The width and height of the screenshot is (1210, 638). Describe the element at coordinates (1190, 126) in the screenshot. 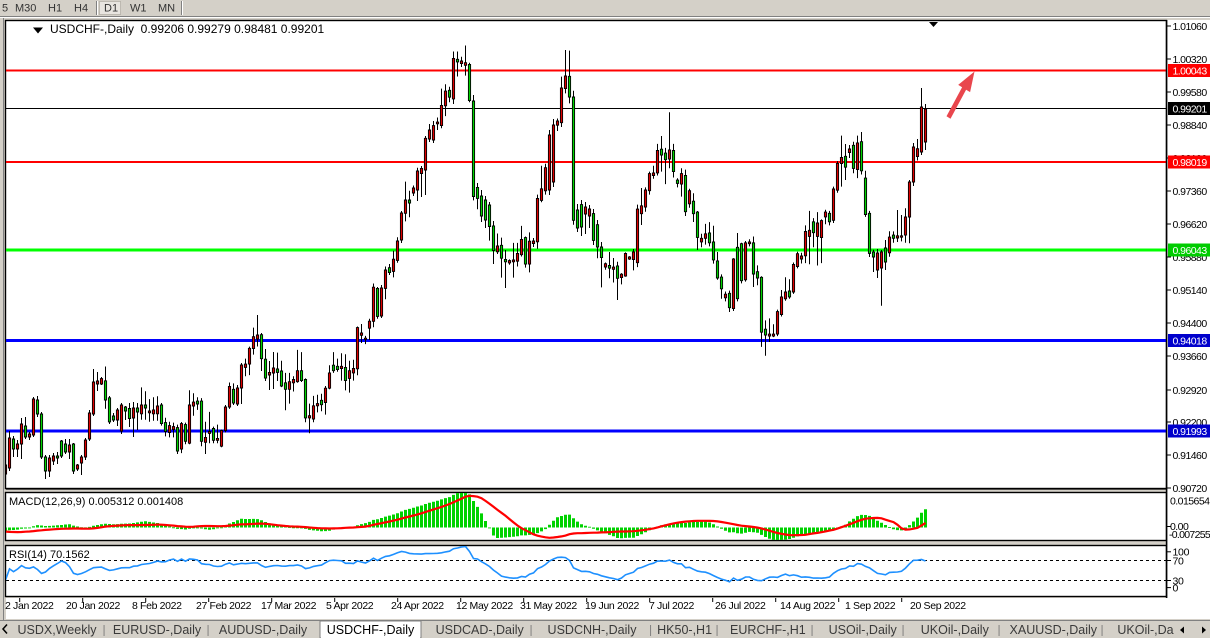

I see `svg-text: 0.98840` at that location.